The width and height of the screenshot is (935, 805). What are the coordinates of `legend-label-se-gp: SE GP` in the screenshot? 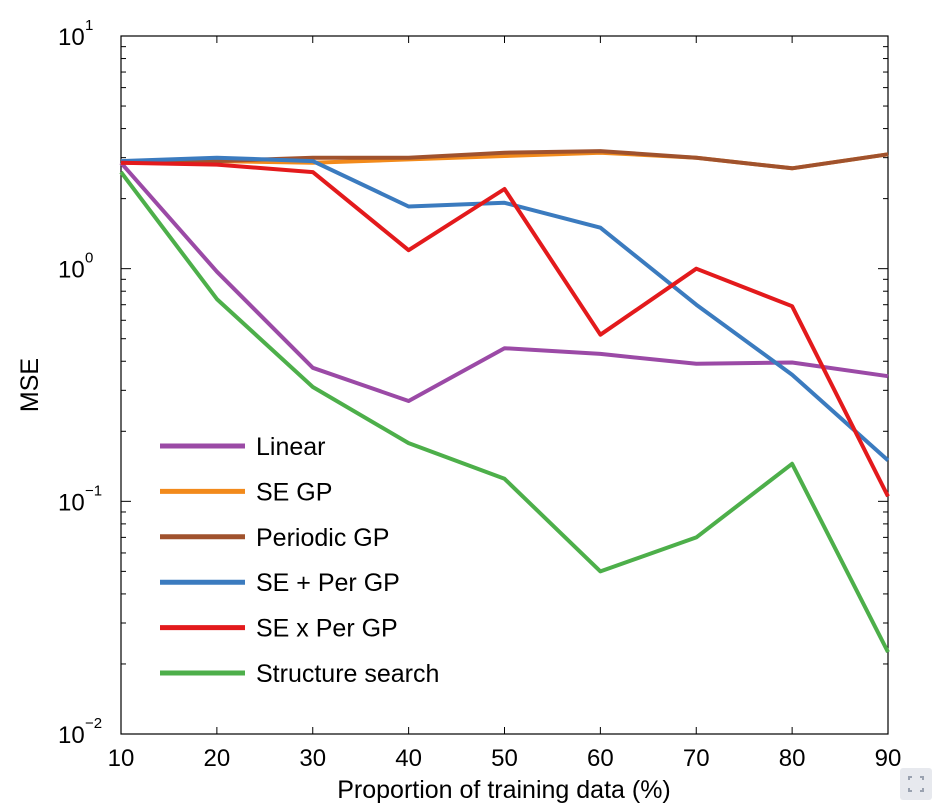 It's located at (294, 492).